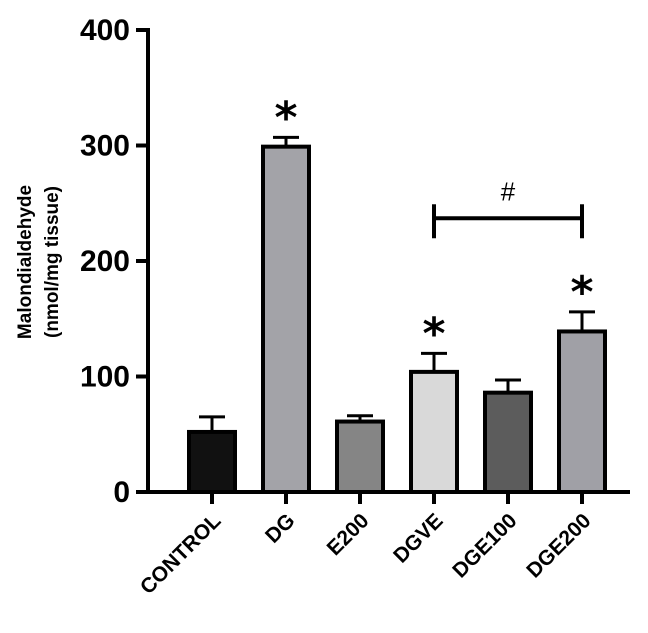  I want to click on y-tick-label: 0, so click(121, 492).